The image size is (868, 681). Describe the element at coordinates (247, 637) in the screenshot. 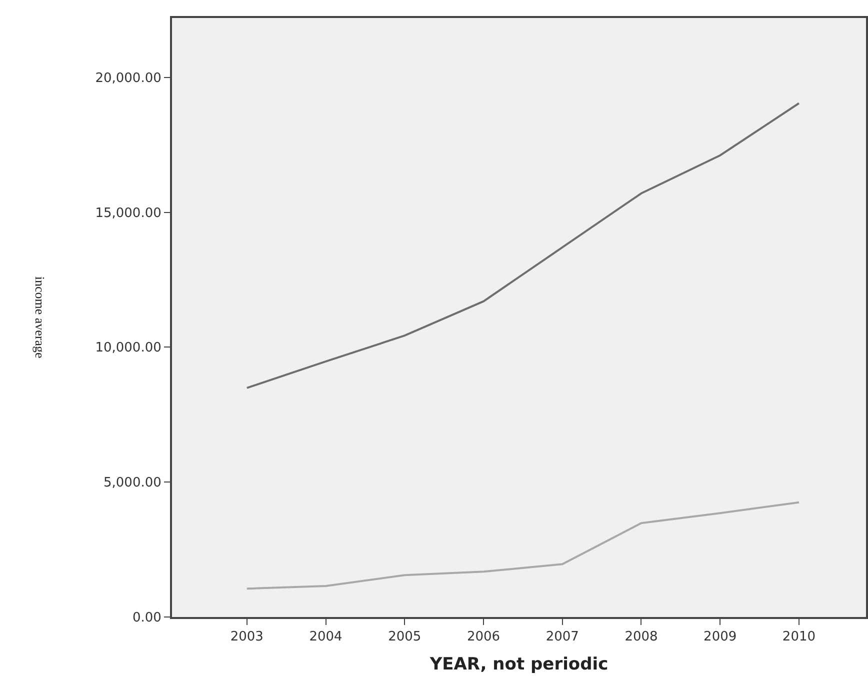

I see `x-tick-label: 2003` at that location.